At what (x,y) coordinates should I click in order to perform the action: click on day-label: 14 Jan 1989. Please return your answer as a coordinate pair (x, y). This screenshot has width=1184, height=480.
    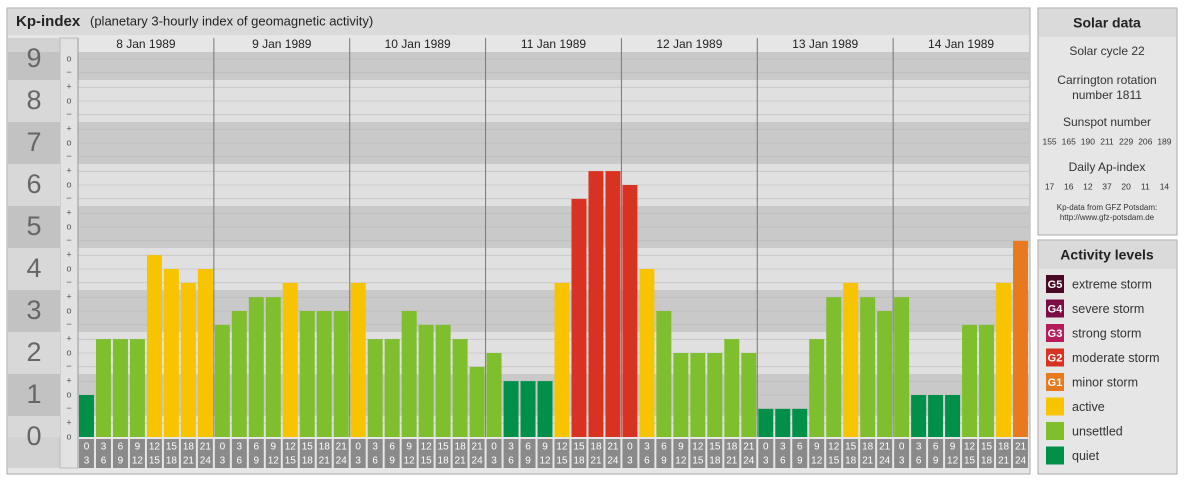
    Looking at the image, I should click on (961, 44).